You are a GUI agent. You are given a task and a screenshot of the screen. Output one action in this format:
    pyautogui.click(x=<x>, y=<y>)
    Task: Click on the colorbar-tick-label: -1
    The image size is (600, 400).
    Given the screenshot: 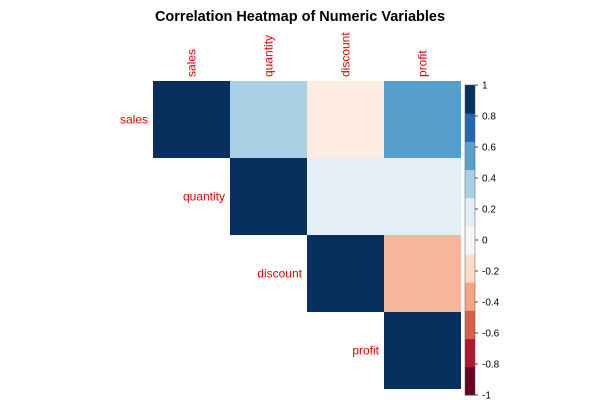 What is the action you would take?
    pyautogui.click(x=486, y=395)
    